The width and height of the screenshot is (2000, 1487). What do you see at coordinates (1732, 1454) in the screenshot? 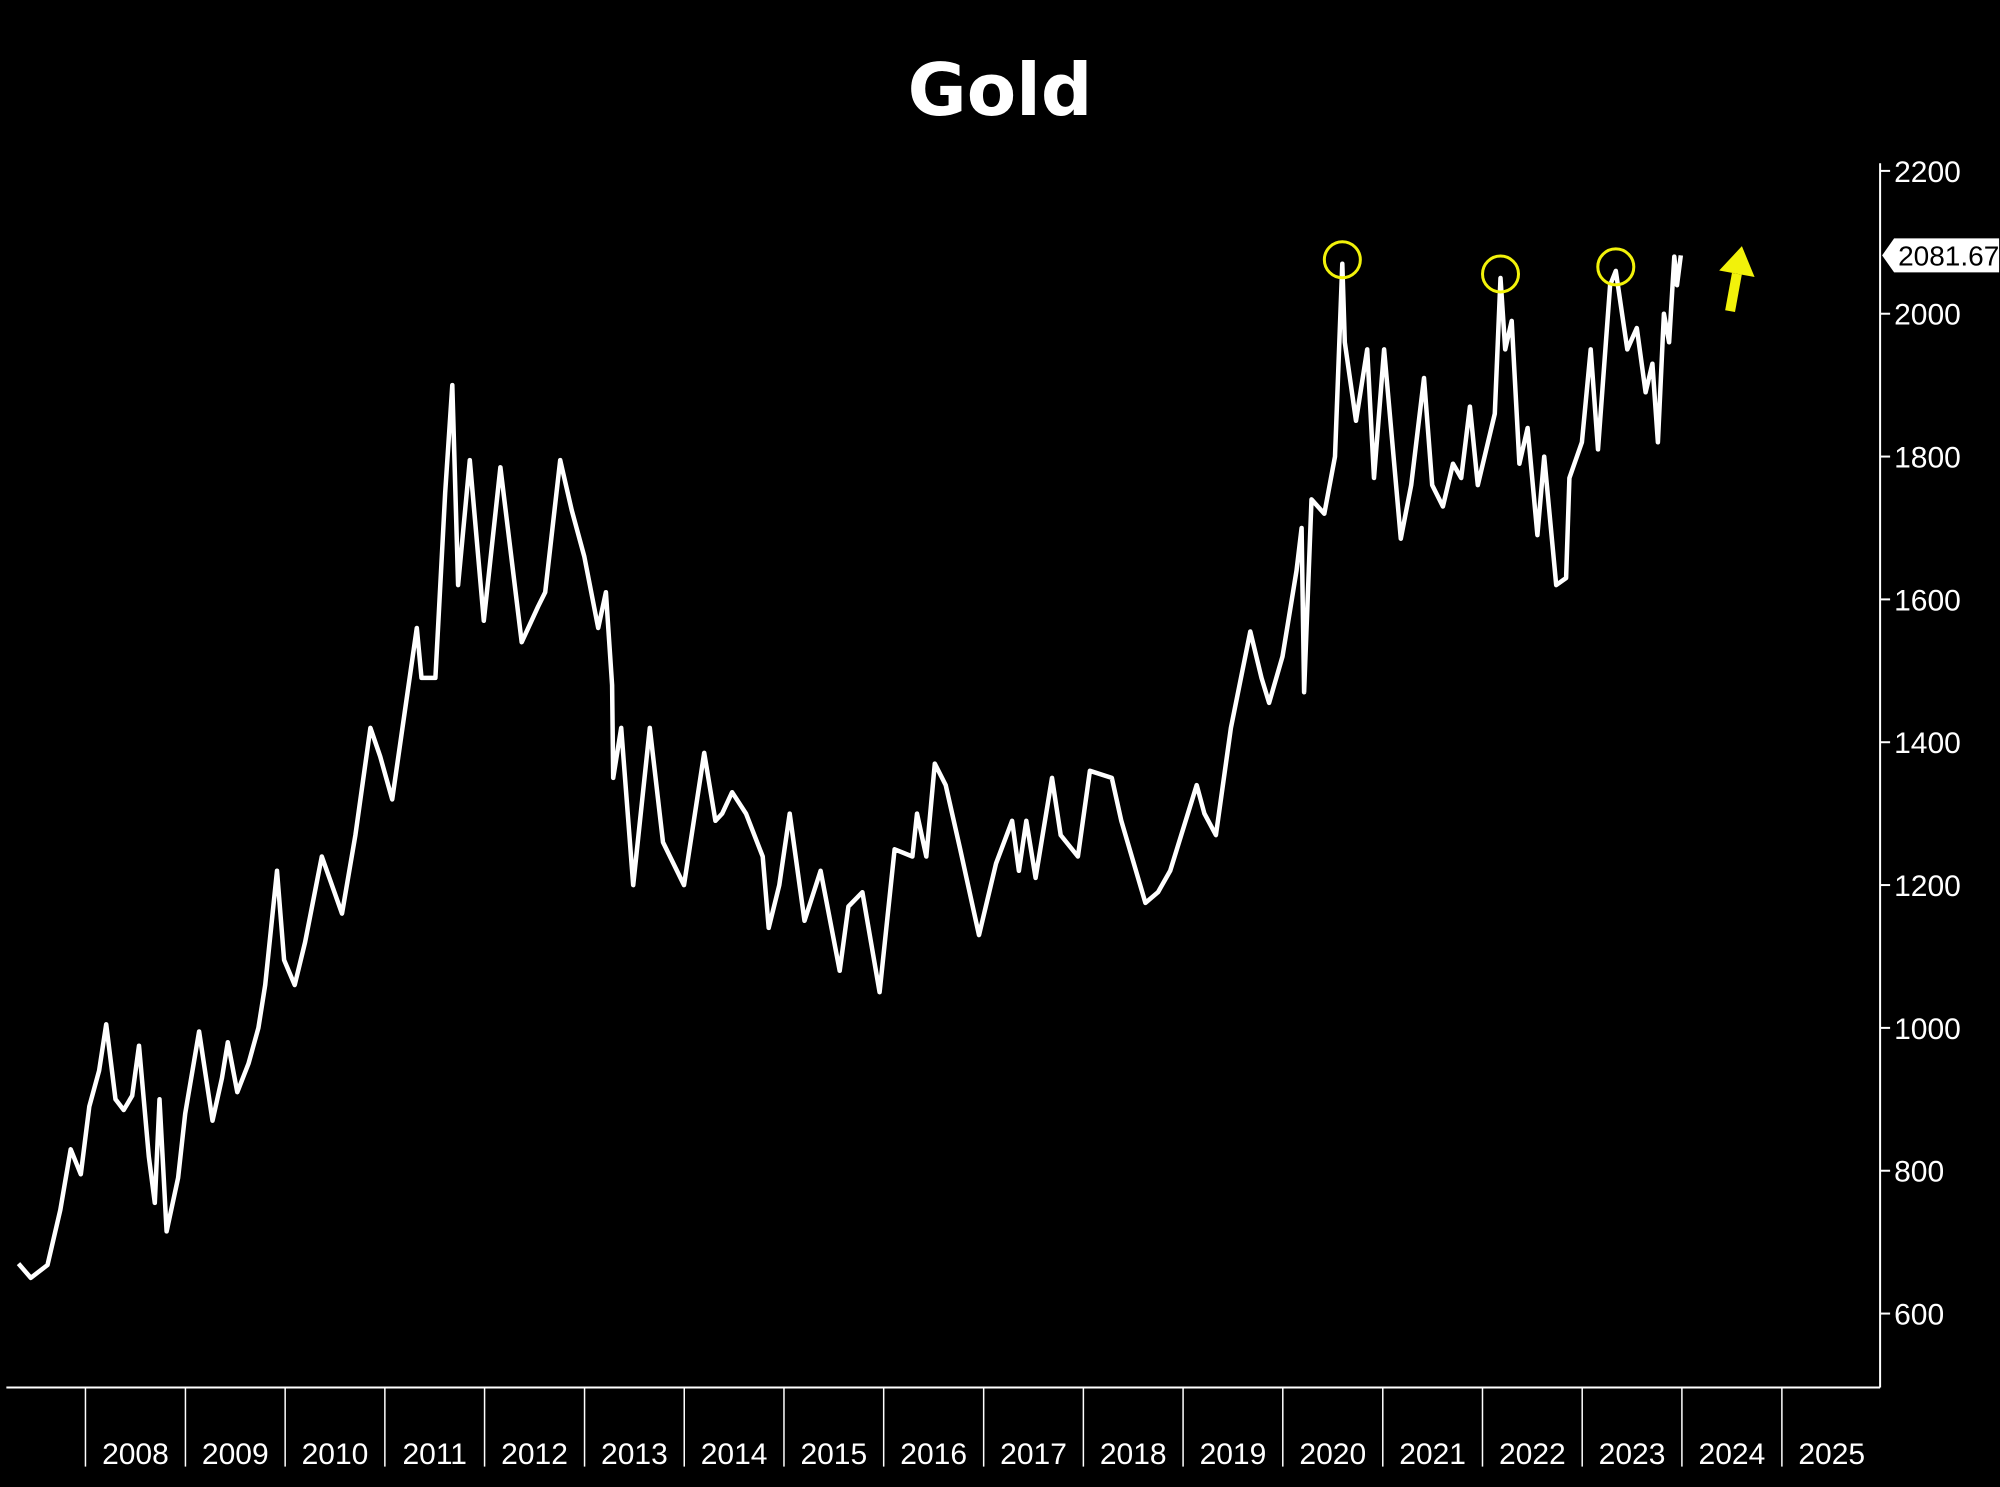
I see `x-tick-label: 2024` at bounding box center [1732, 1454].